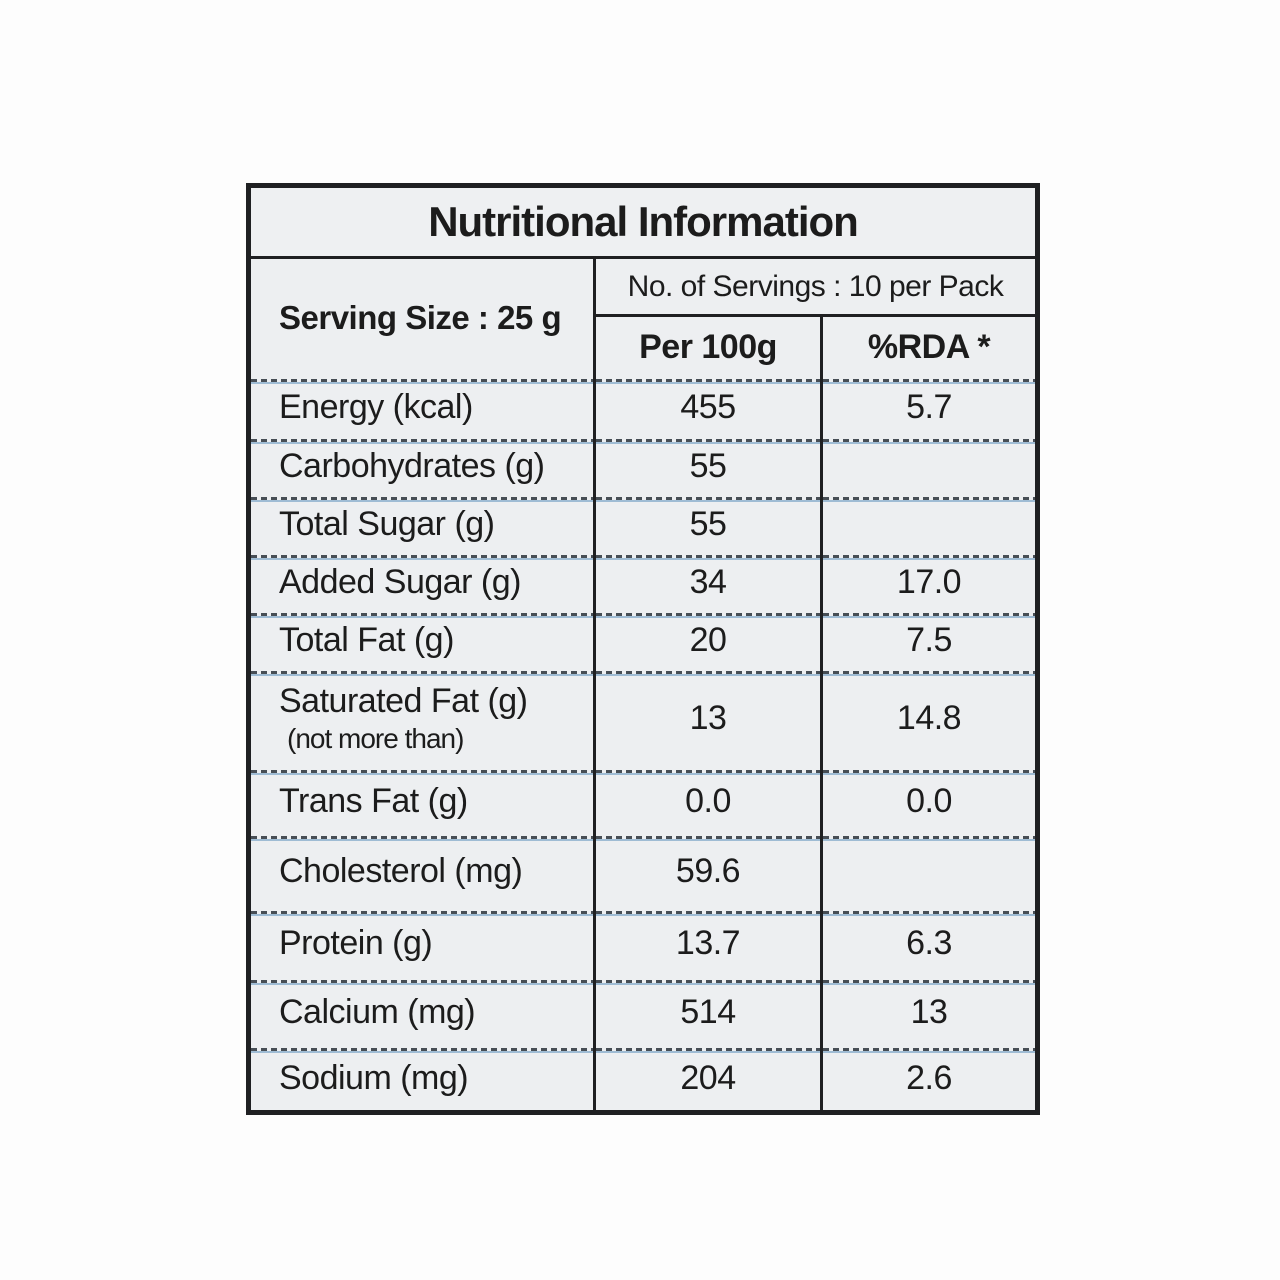 This screenshot has width=1280, height=1280. I want to click on row-rda-value: 17.0, so click(929, 582).